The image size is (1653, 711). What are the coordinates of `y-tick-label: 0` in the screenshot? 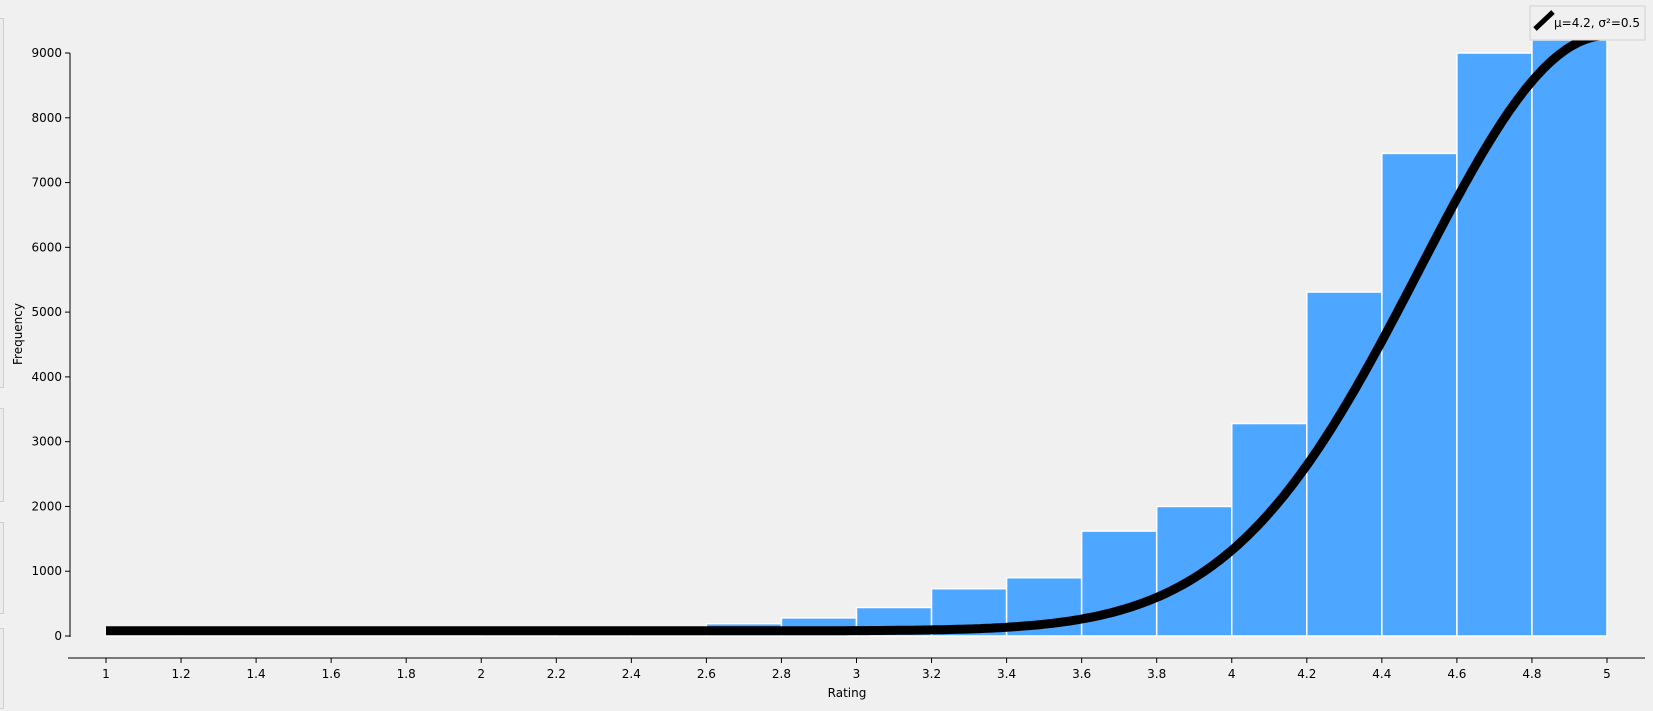 It's located at (58, 636).